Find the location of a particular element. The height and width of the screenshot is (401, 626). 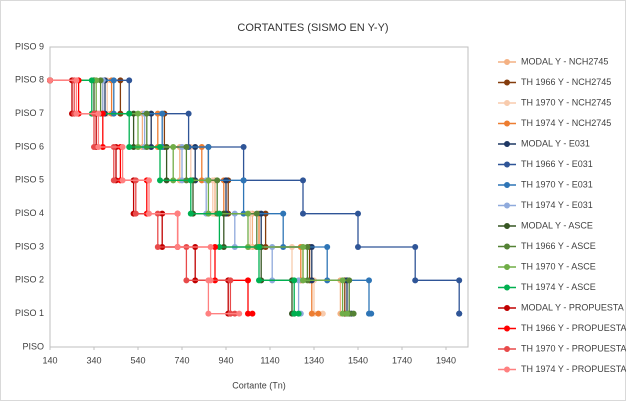

legend-label: TH 1974 Y - PROPUESTA is located at coordinates (573, 369).